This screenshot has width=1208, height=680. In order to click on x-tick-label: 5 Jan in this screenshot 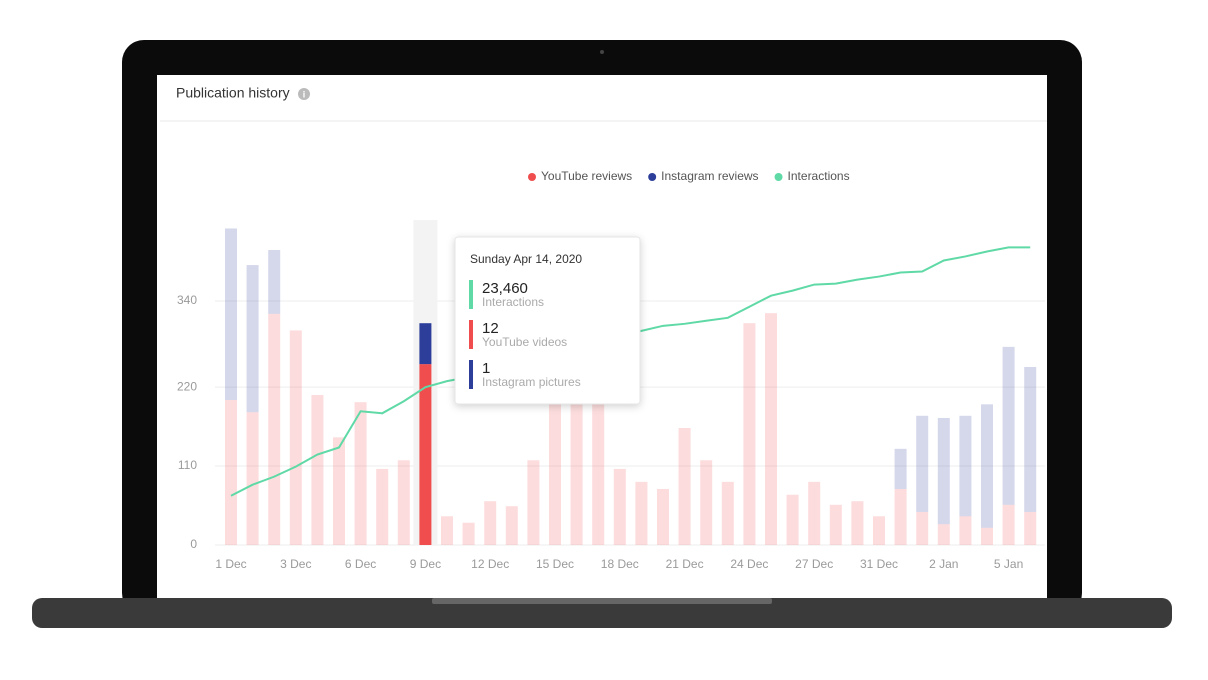, I will do `click(1008, 564)`.